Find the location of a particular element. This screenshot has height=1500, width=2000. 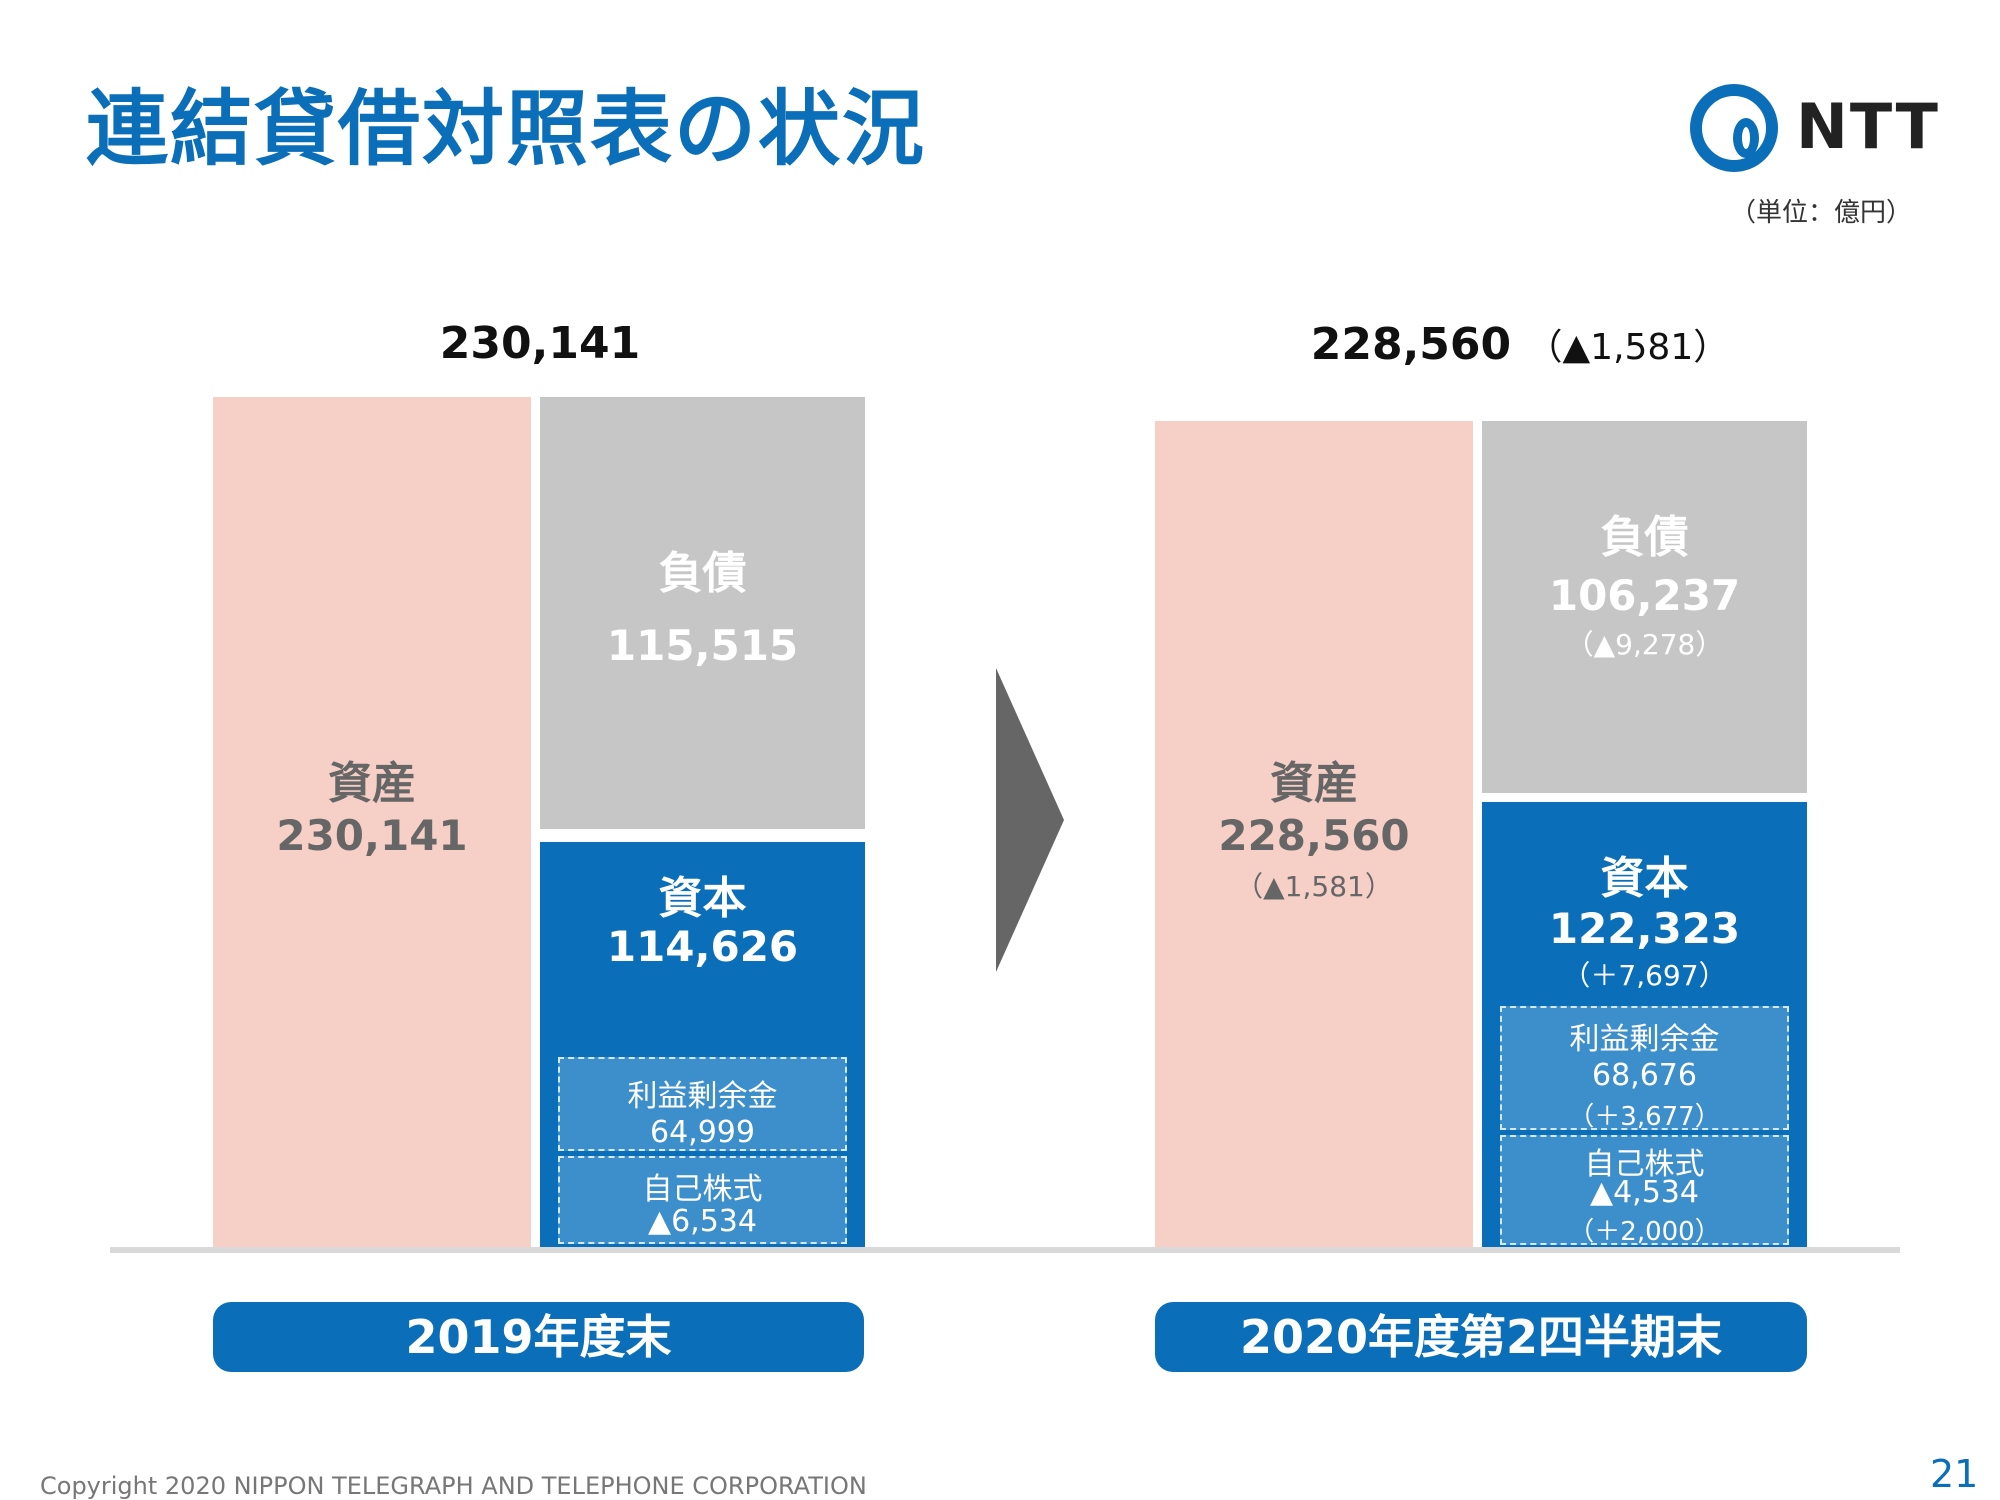

liabilities-bar-2019: 負債 115,515 is located at coordinates (702, 613).